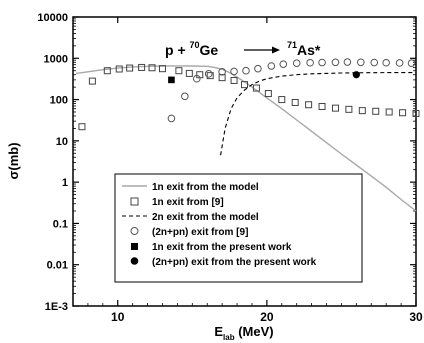 The height and width of the screenshot is (343, 424). Describe the element at coordinates (254, 331) in the screenshot. I see `x-axis-label-unit: (MeV)` at that location.